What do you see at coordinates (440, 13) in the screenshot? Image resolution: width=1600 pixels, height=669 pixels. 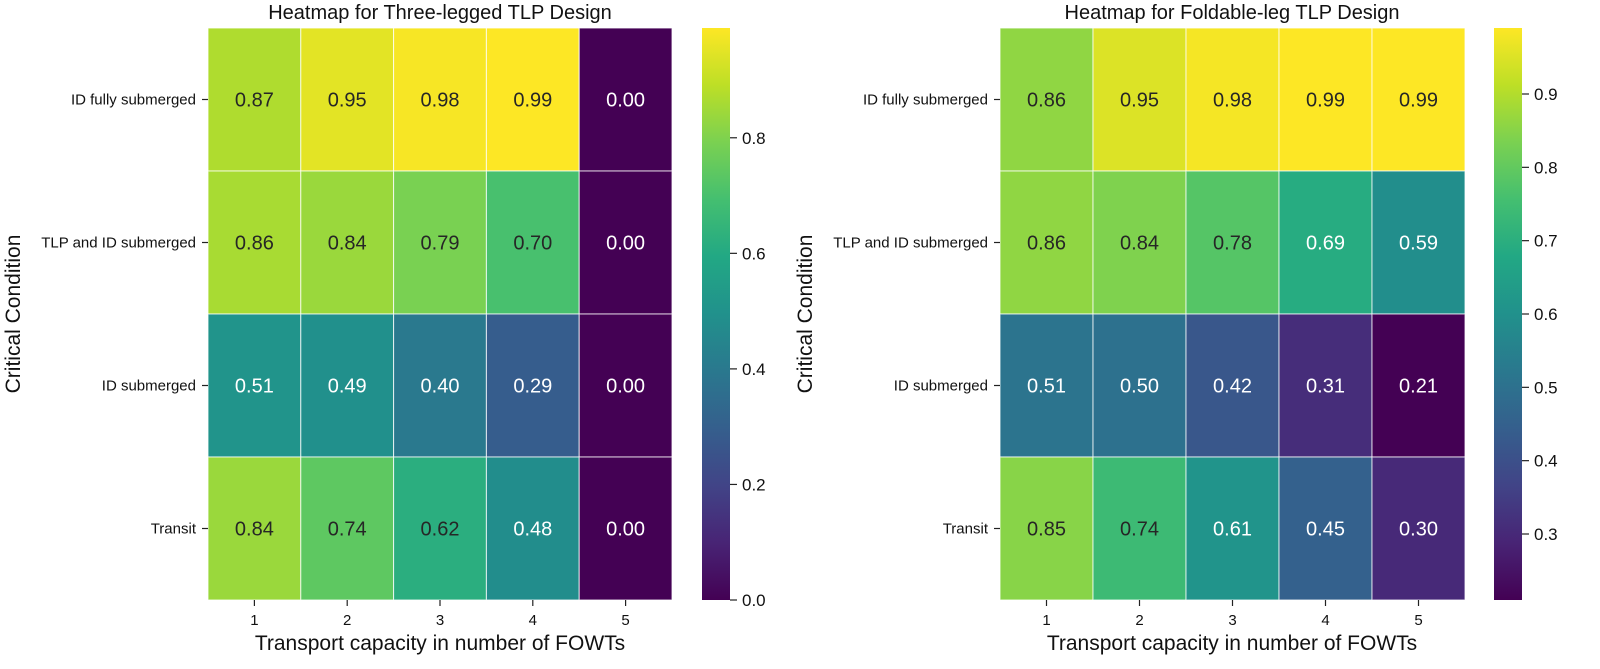 I see `chart-title: Heatmap for Three-legged TLP Design` at bounding box center [440, 13].